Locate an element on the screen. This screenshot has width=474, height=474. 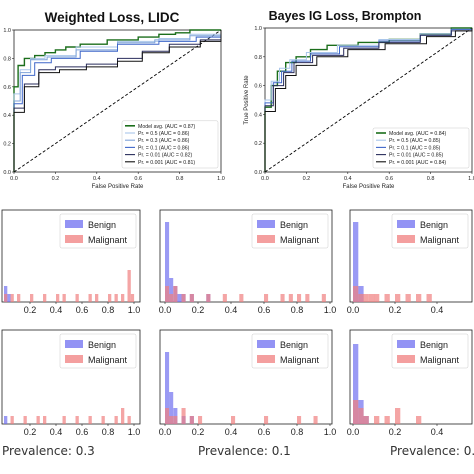
hist-2-legend-label: Benign is located at coordinates (294, 225).